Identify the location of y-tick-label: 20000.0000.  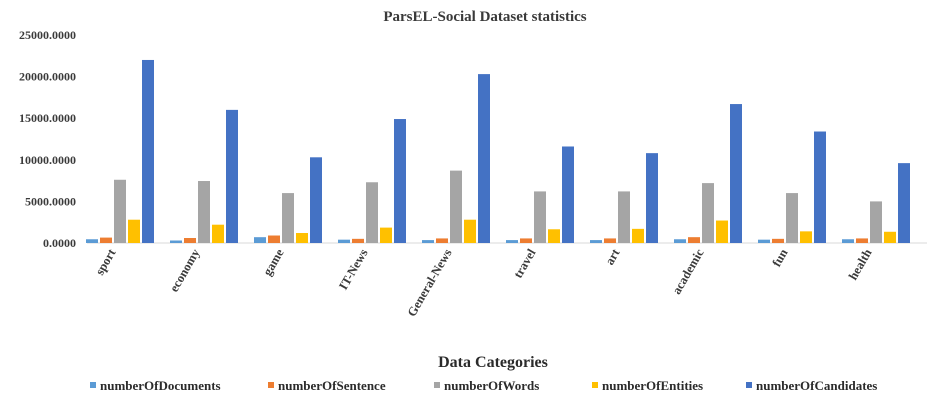
(47, 77).